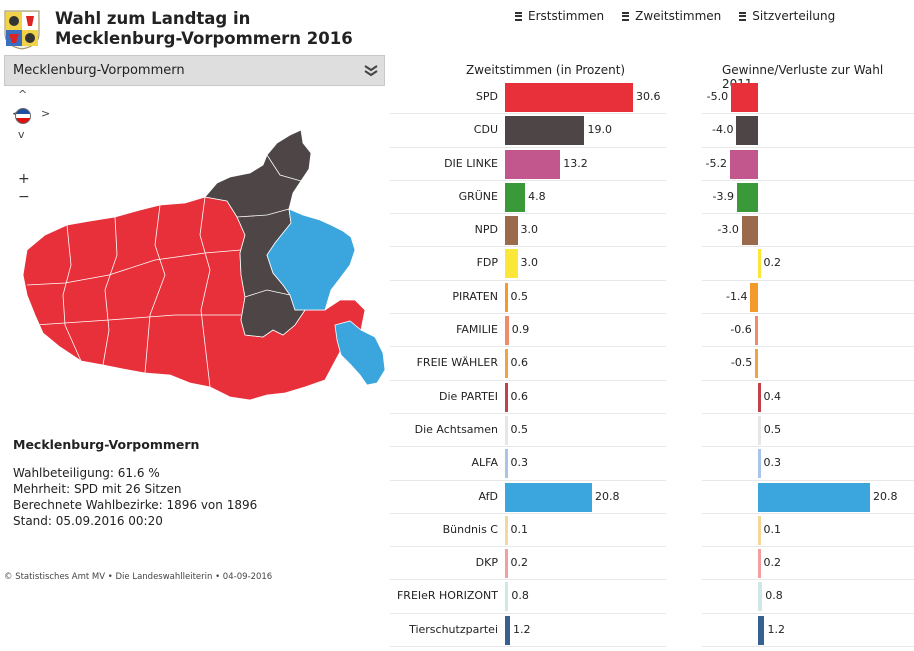 The width and height of the screenshot is (914, 651). What do you see at coordinates (772, 429) in the screenshot?
I see `change-label: 0.5` at bounding box center [772, 429].